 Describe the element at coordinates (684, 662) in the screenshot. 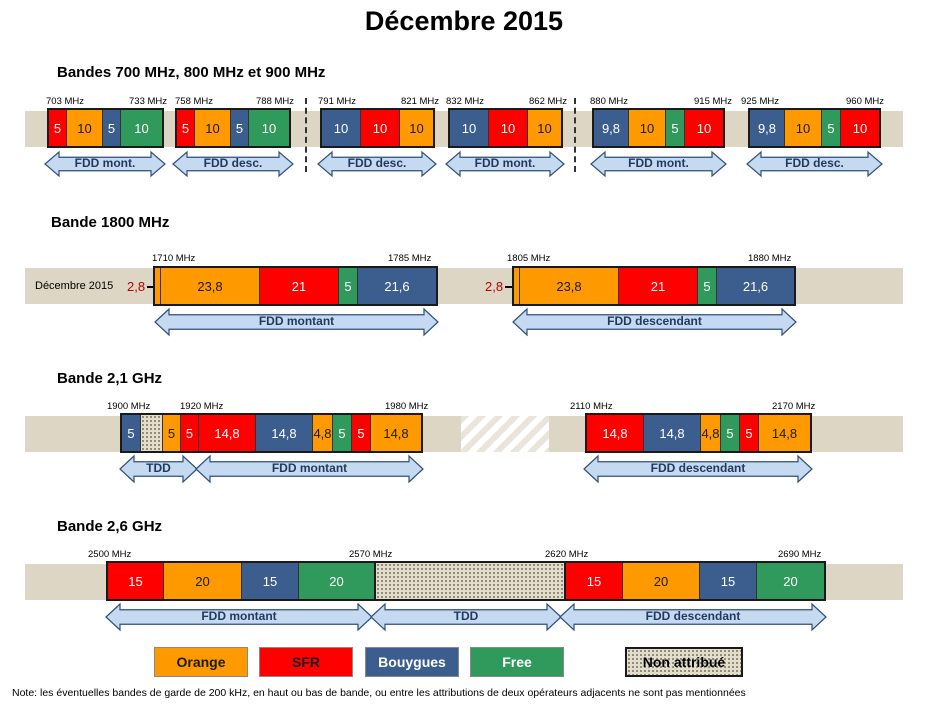

I see `legend-not-assigned: Non attribué` at that location.